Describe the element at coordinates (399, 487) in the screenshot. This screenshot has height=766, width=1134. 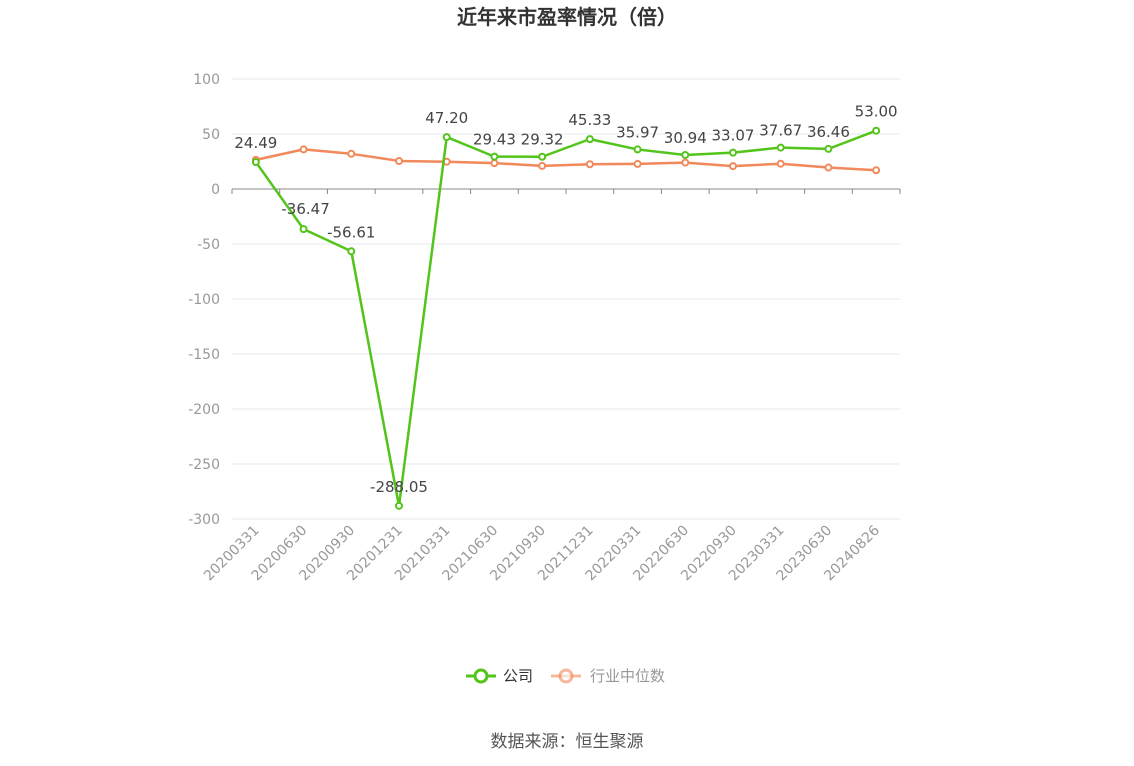
I see `data-label: -288.05` at that location.